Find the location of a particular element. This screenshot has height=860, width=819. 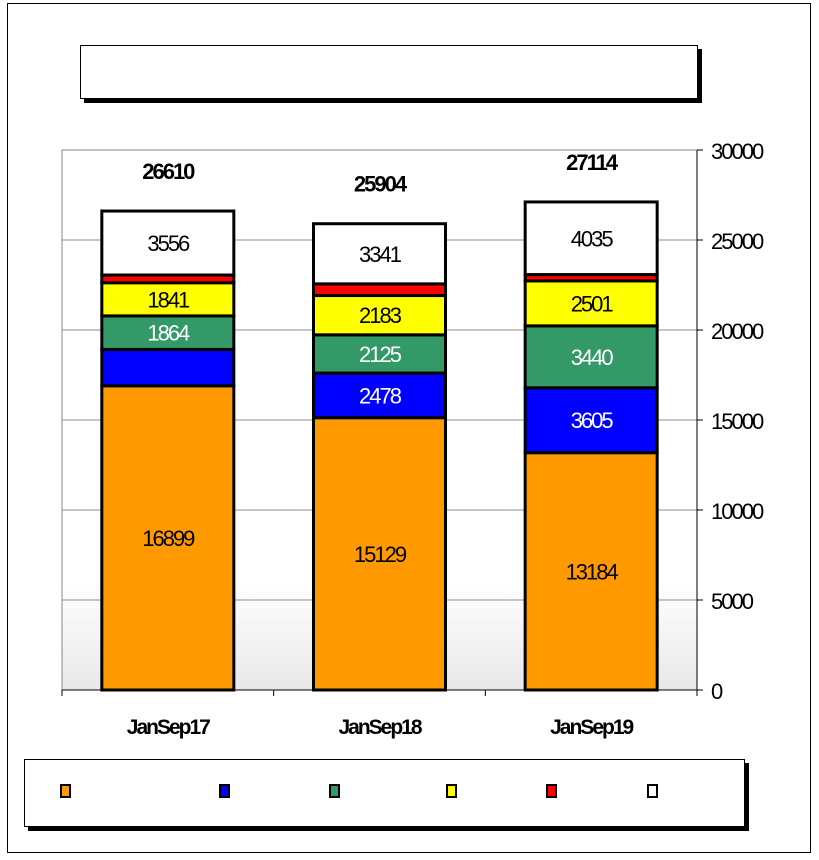

data-label: 1841 is located at coordinates (168, 299).